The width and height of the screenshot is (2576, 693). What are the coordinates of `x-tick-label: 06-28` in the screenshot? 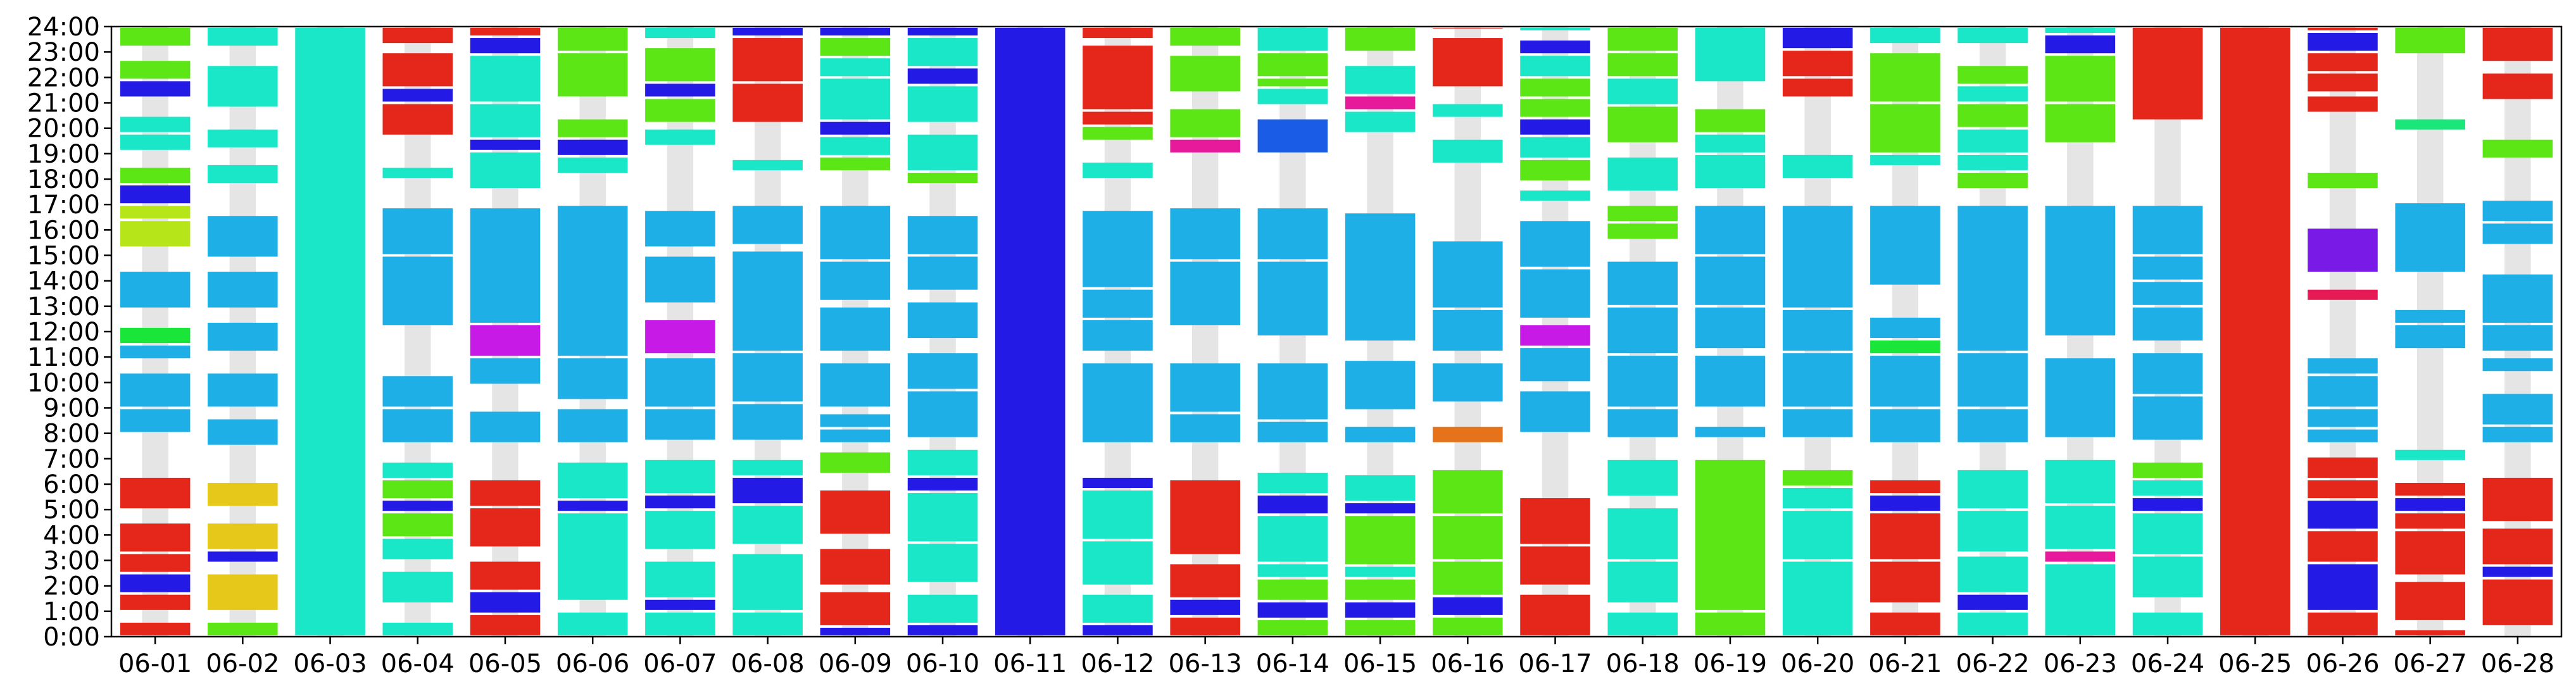 It's located at (2517, 663).